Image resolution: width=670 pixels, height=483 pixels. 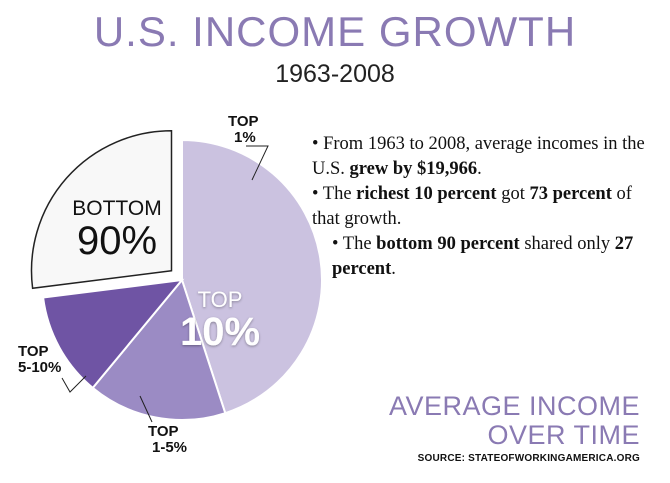 I want to click on footer-title: AVERAGE INCOME OVER TIME, so click(x=514, y=421).